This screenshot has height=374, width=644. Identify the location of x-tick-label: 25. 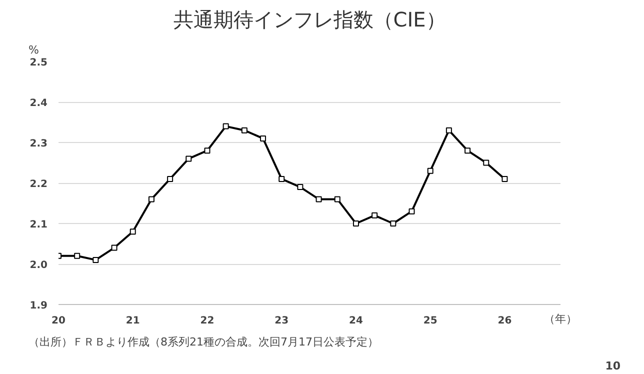
(430, 321).